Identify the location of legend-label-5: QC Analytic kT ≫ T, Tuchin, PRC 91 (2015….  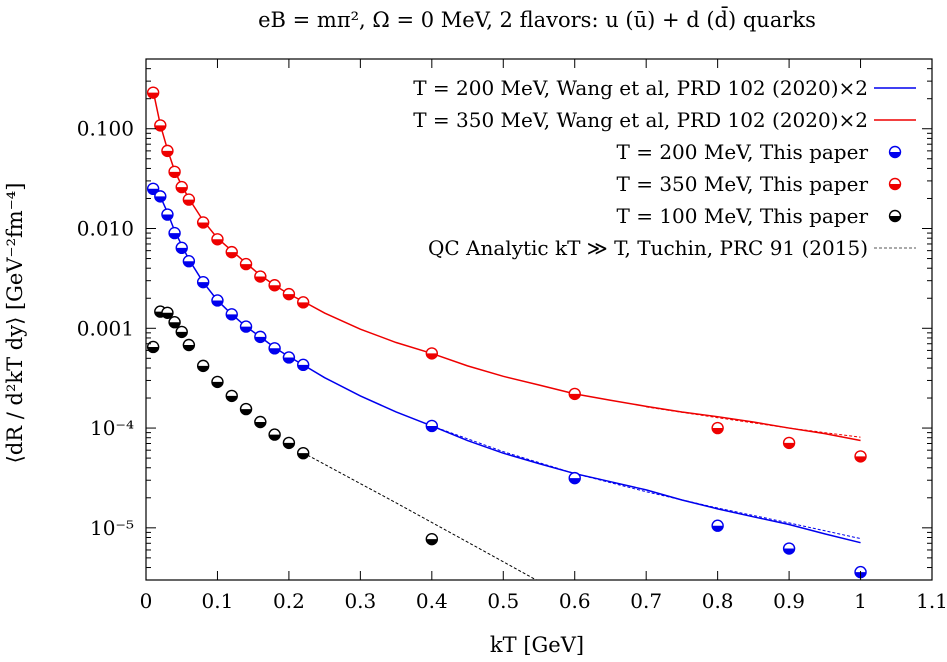
(648, 248).